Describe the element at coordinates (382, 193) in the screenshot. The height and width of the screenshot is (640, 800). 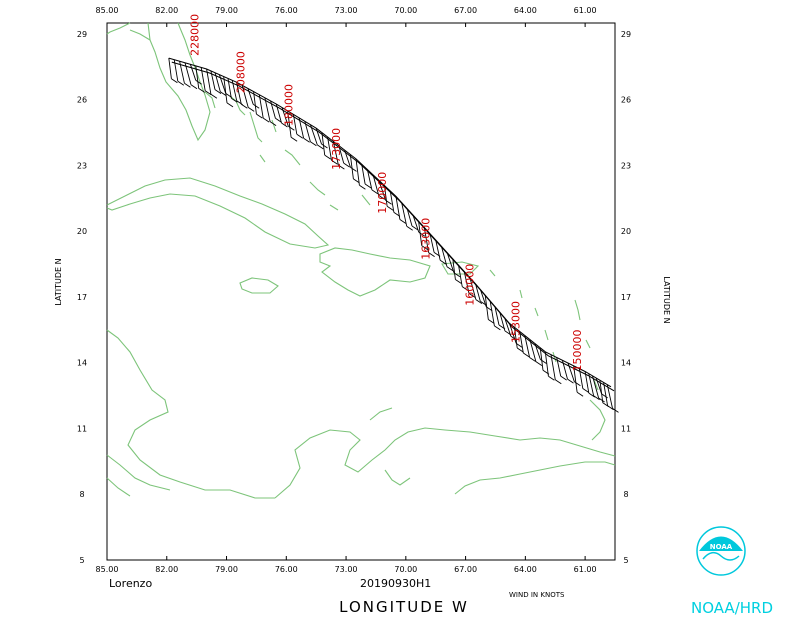
I see `altitude-label: 170000` at that location.